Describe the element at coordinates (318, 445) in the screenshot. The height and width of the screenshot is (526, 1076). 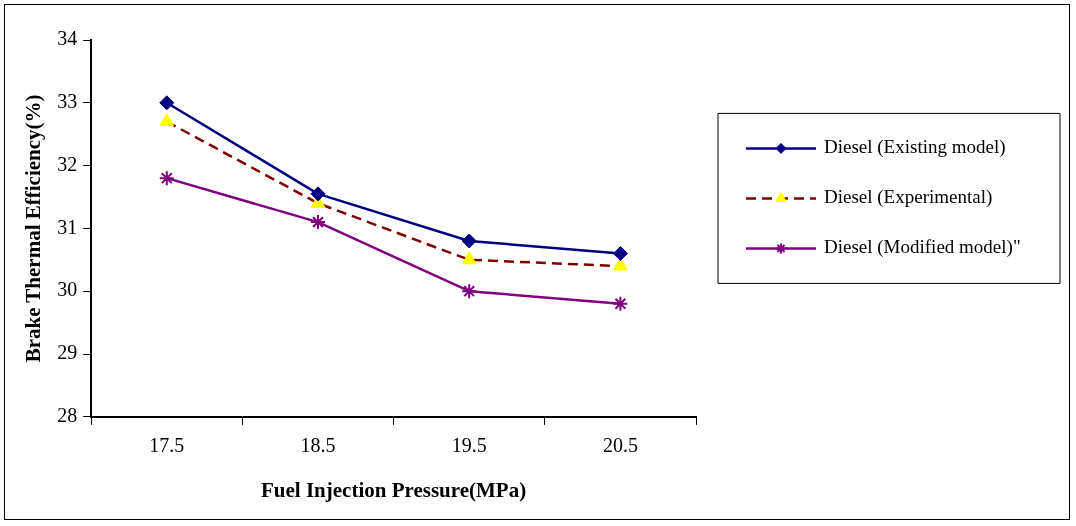
I see `x-tick-label: 18.5` at that location.